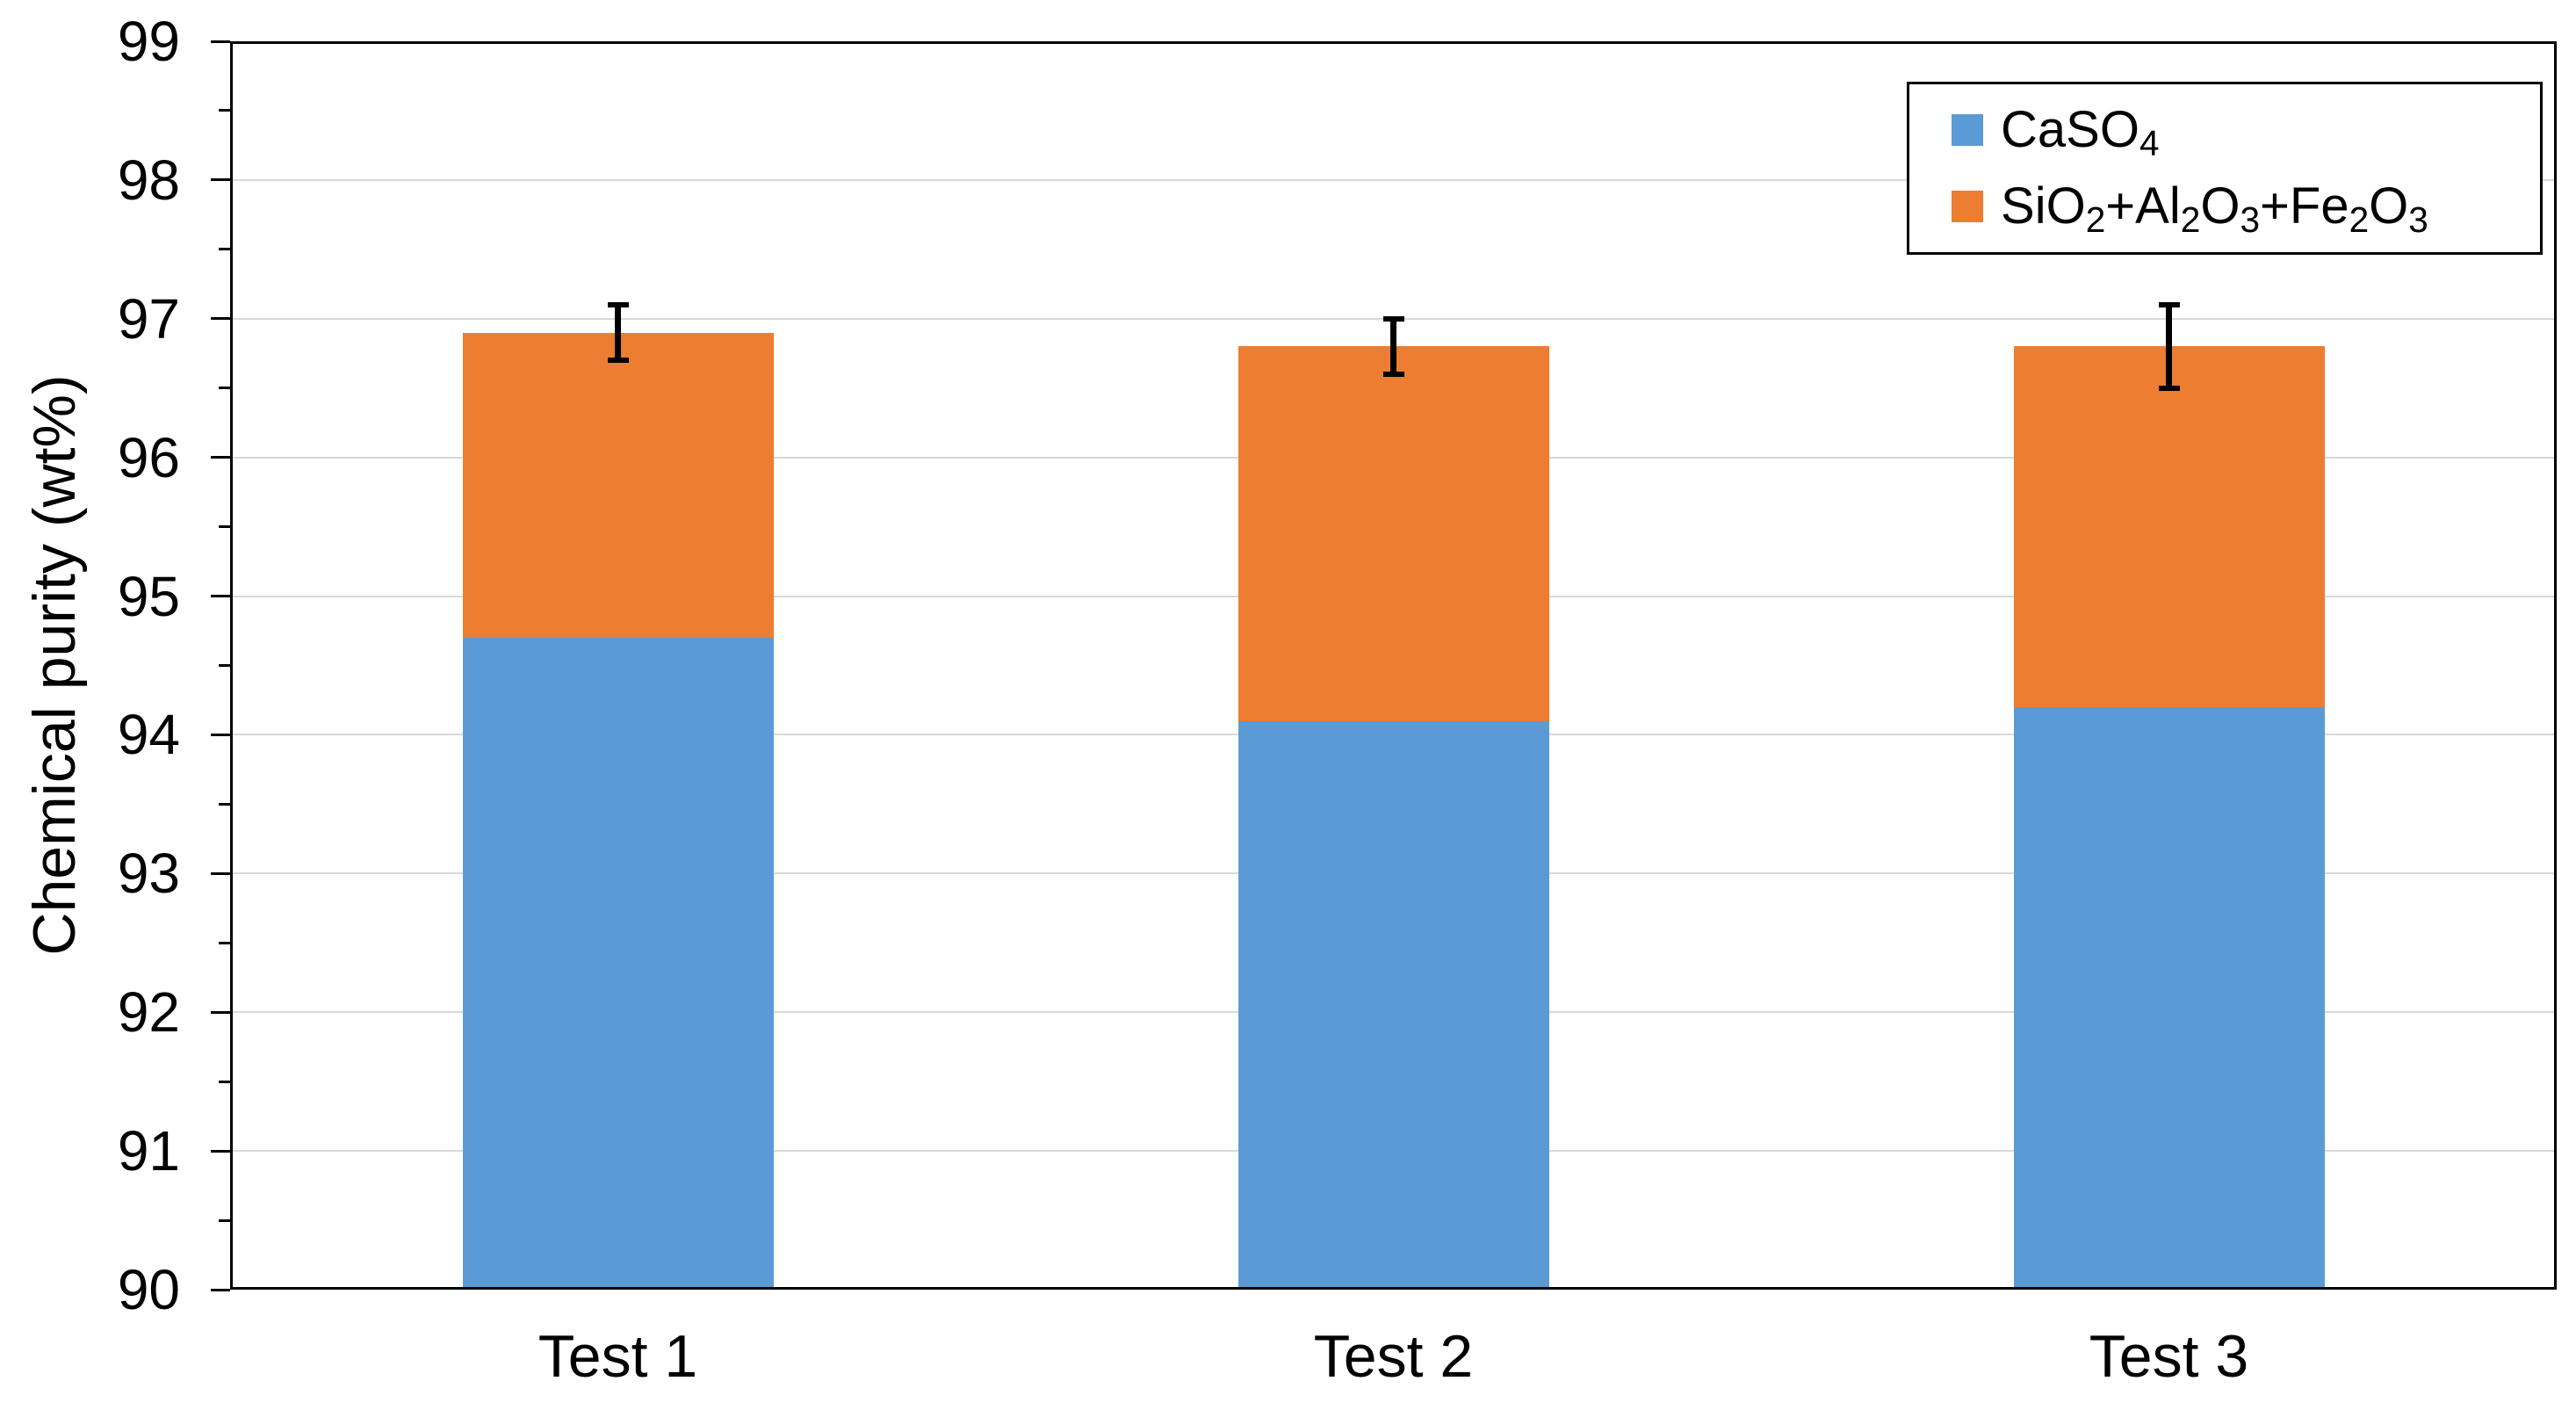  Describe the element at coordinates (148, 318) in the screenshot. I see `y-tick-label: 97` at that location.